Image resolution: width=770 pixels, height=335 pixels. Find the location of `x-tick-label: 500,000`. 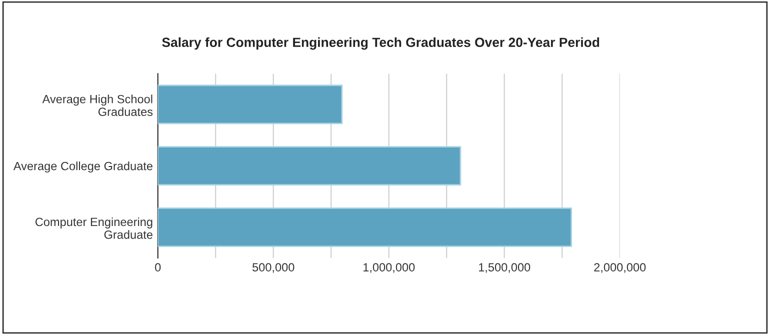

x-tick-label: 500,000 is located at coordinates (273, 268).